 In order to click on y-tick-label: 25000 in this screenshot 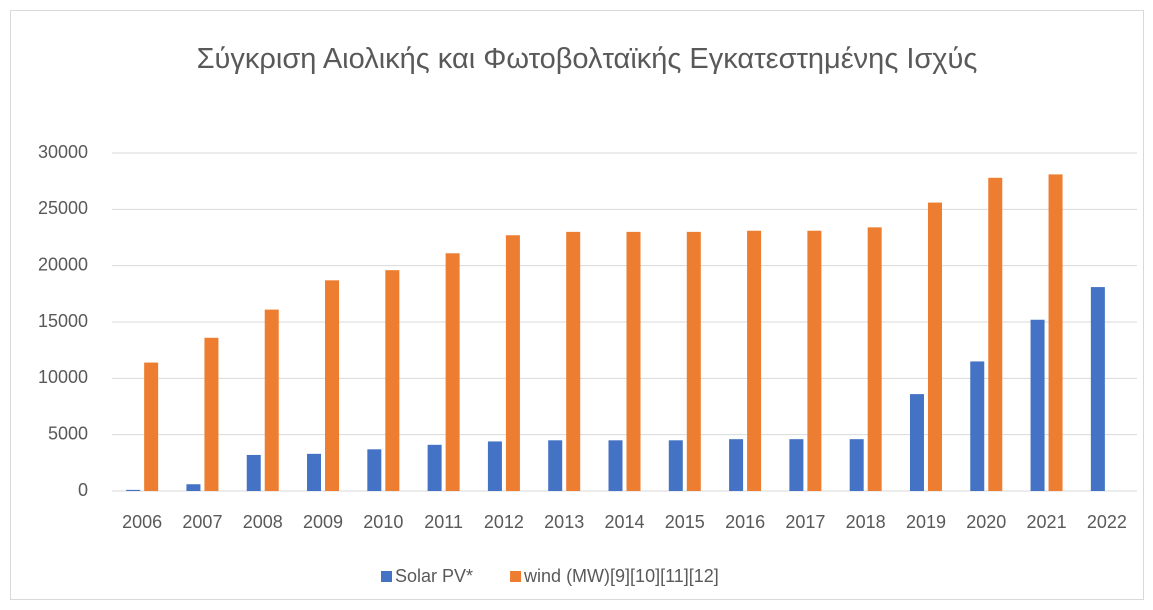, I will do `click(63, 208)`.